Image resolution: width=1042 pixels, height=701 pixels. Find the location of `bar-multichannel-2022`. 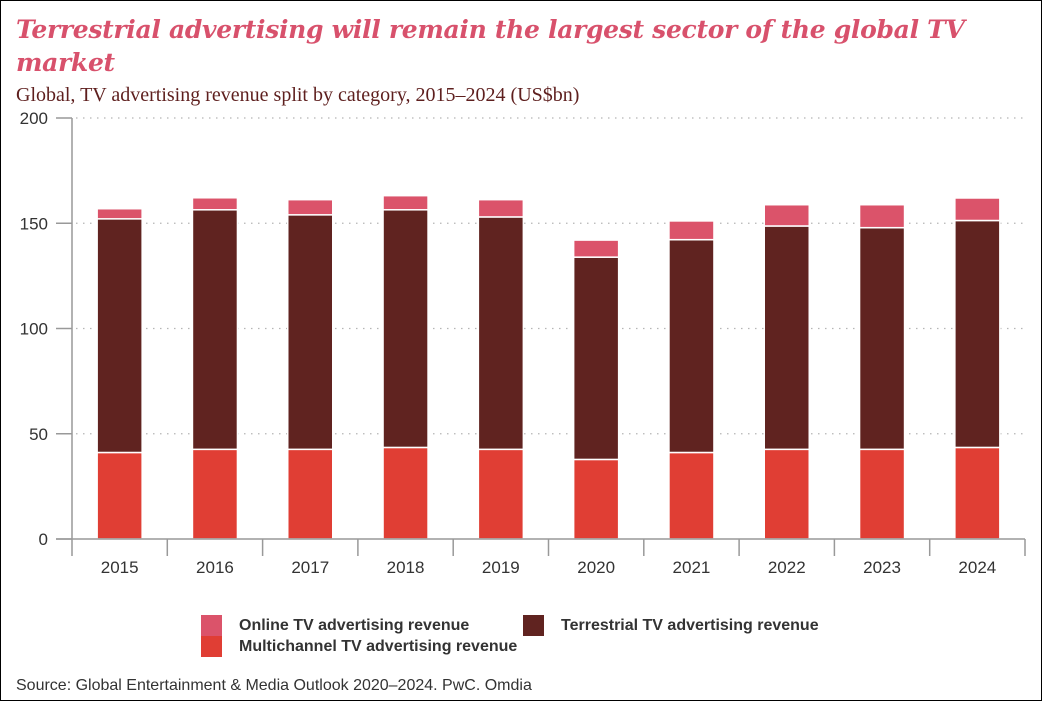

bar-multichannel-2022 is located at coordinates (786, 494).